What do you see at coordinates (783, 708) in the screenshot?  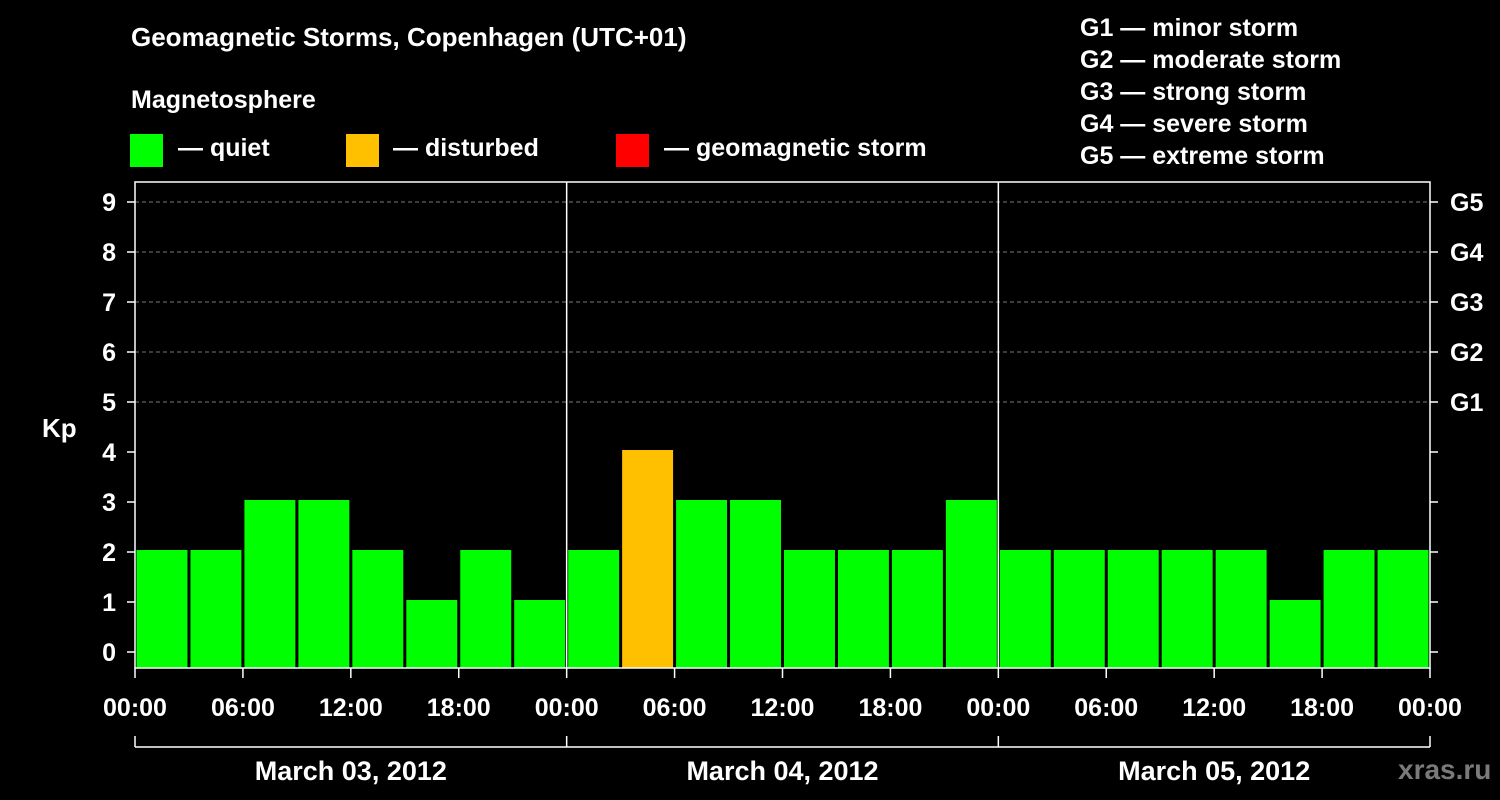 I see `x-tick-label-6: 12:00` at bounding box center [783, 708].